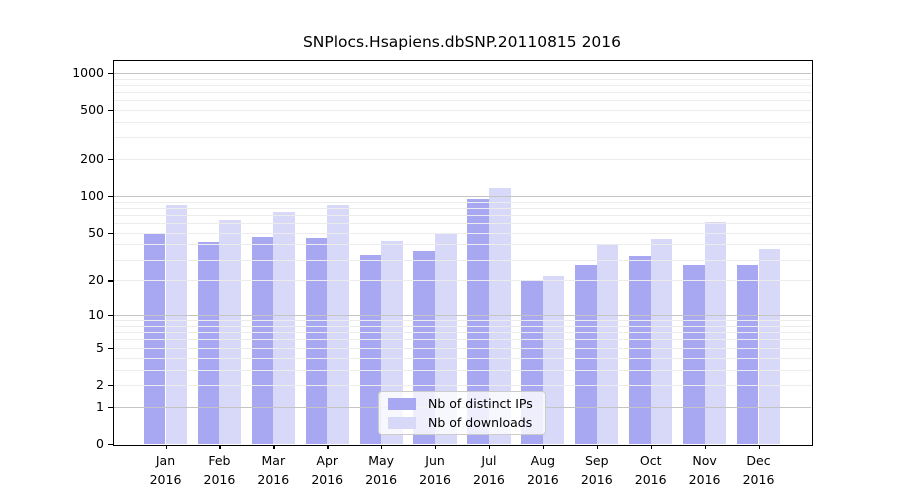  I want to click on legend-item-downloads: Nb of downloads, so click(462, 422).